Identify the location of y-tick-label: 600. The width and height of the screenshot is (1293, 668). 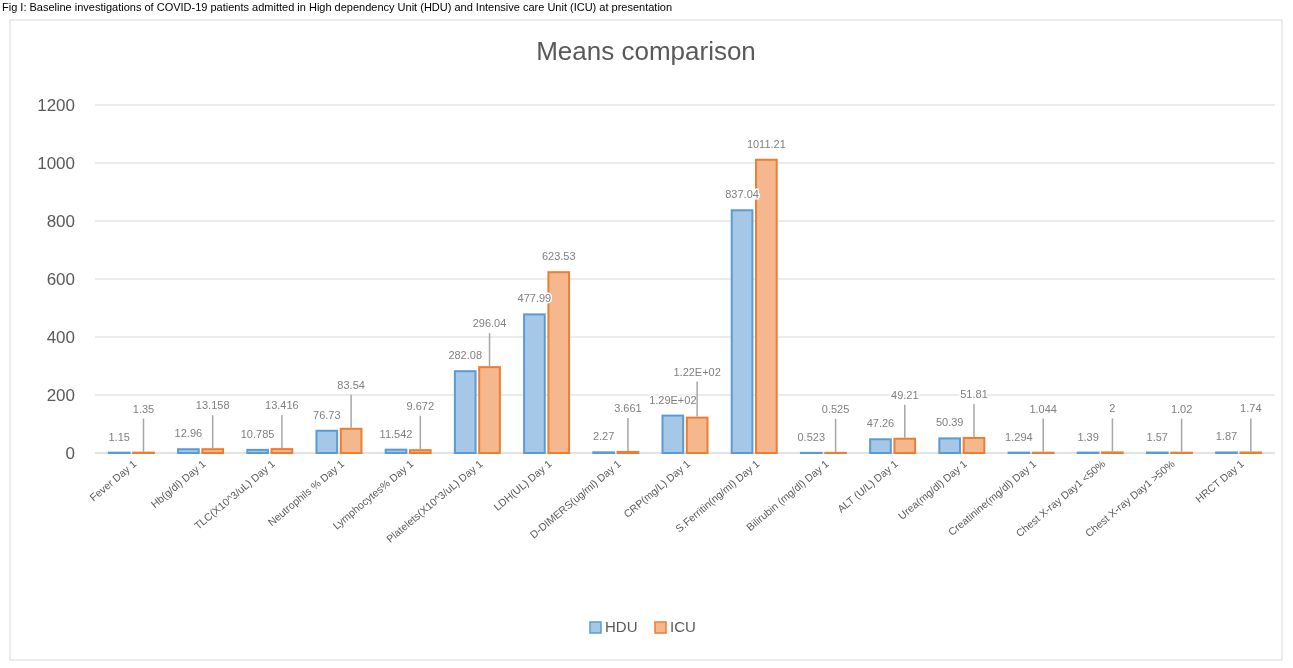
(60, 279).